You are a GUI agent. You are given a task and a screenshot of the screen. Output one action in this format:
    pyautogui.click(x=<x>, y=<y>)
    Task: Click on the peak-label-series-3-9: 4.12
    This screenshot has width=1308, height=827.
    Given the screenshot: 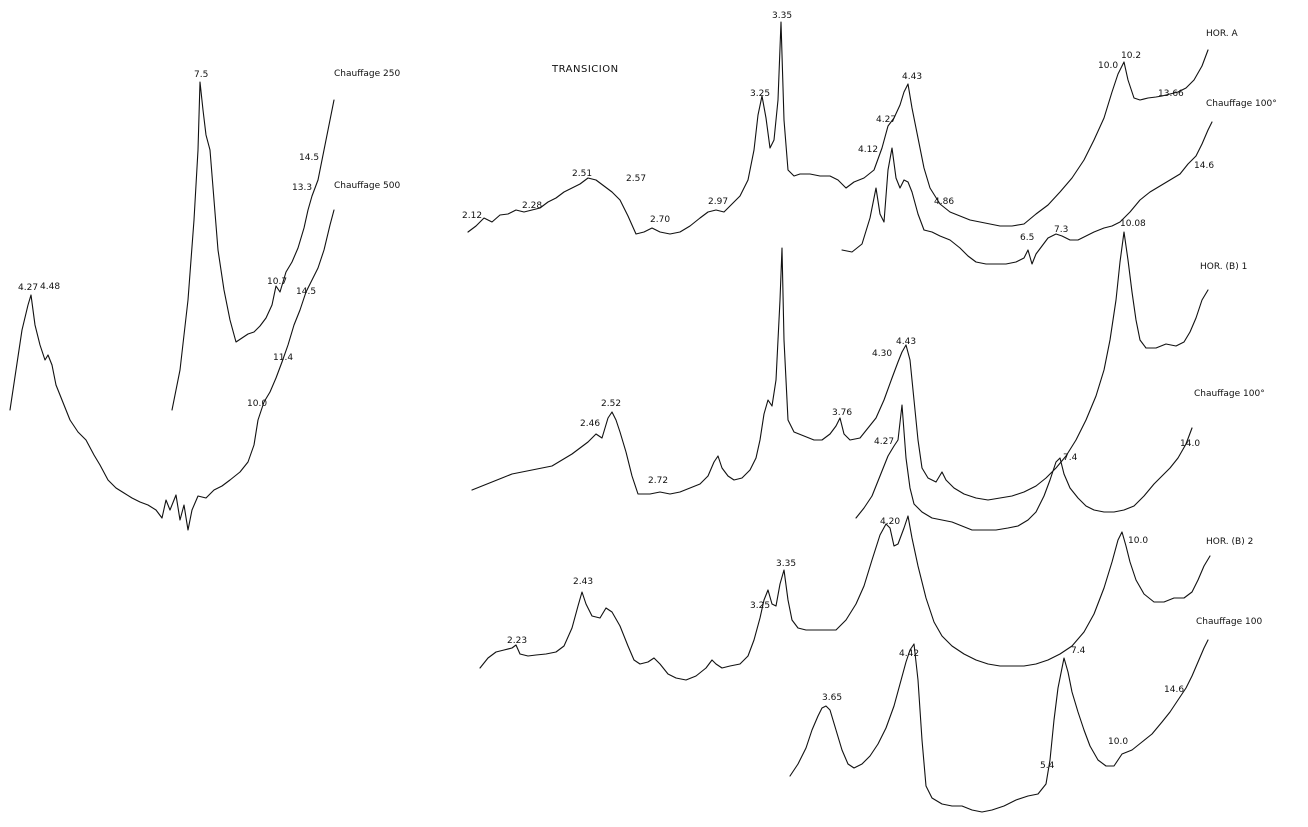 What is the action you would take?
    pyautogui.click(x=868, y=150)
    